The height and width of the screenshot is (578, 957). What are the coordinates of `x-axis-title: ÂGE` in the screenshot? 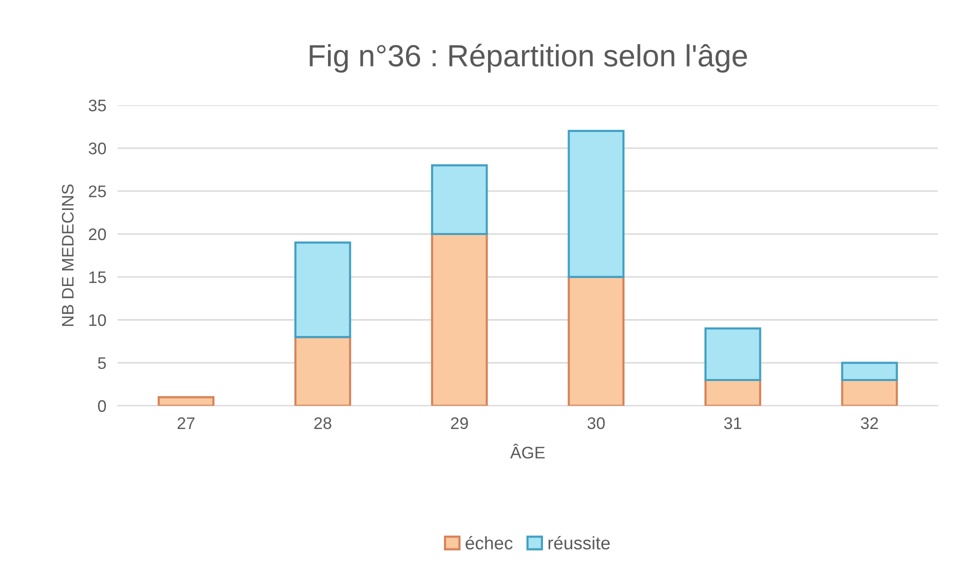 It's located at (527, 451).